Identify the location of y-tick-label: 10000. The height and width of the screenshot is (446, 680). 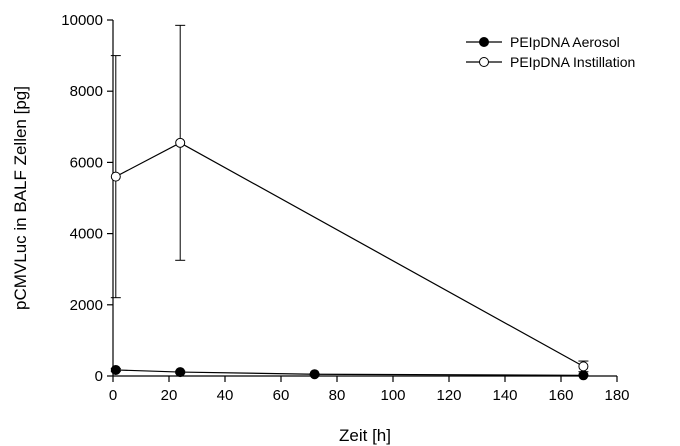
(82, 20).